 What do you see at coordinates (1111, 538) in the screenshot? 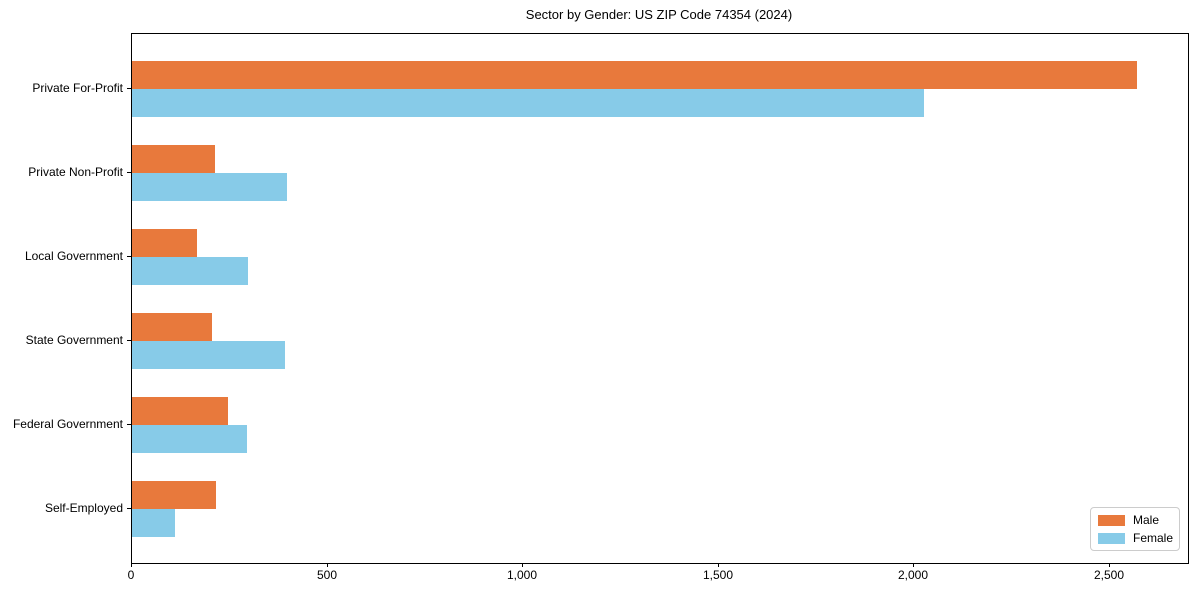
I see `legend-swatch-female` at bounding box center [1111, 538].